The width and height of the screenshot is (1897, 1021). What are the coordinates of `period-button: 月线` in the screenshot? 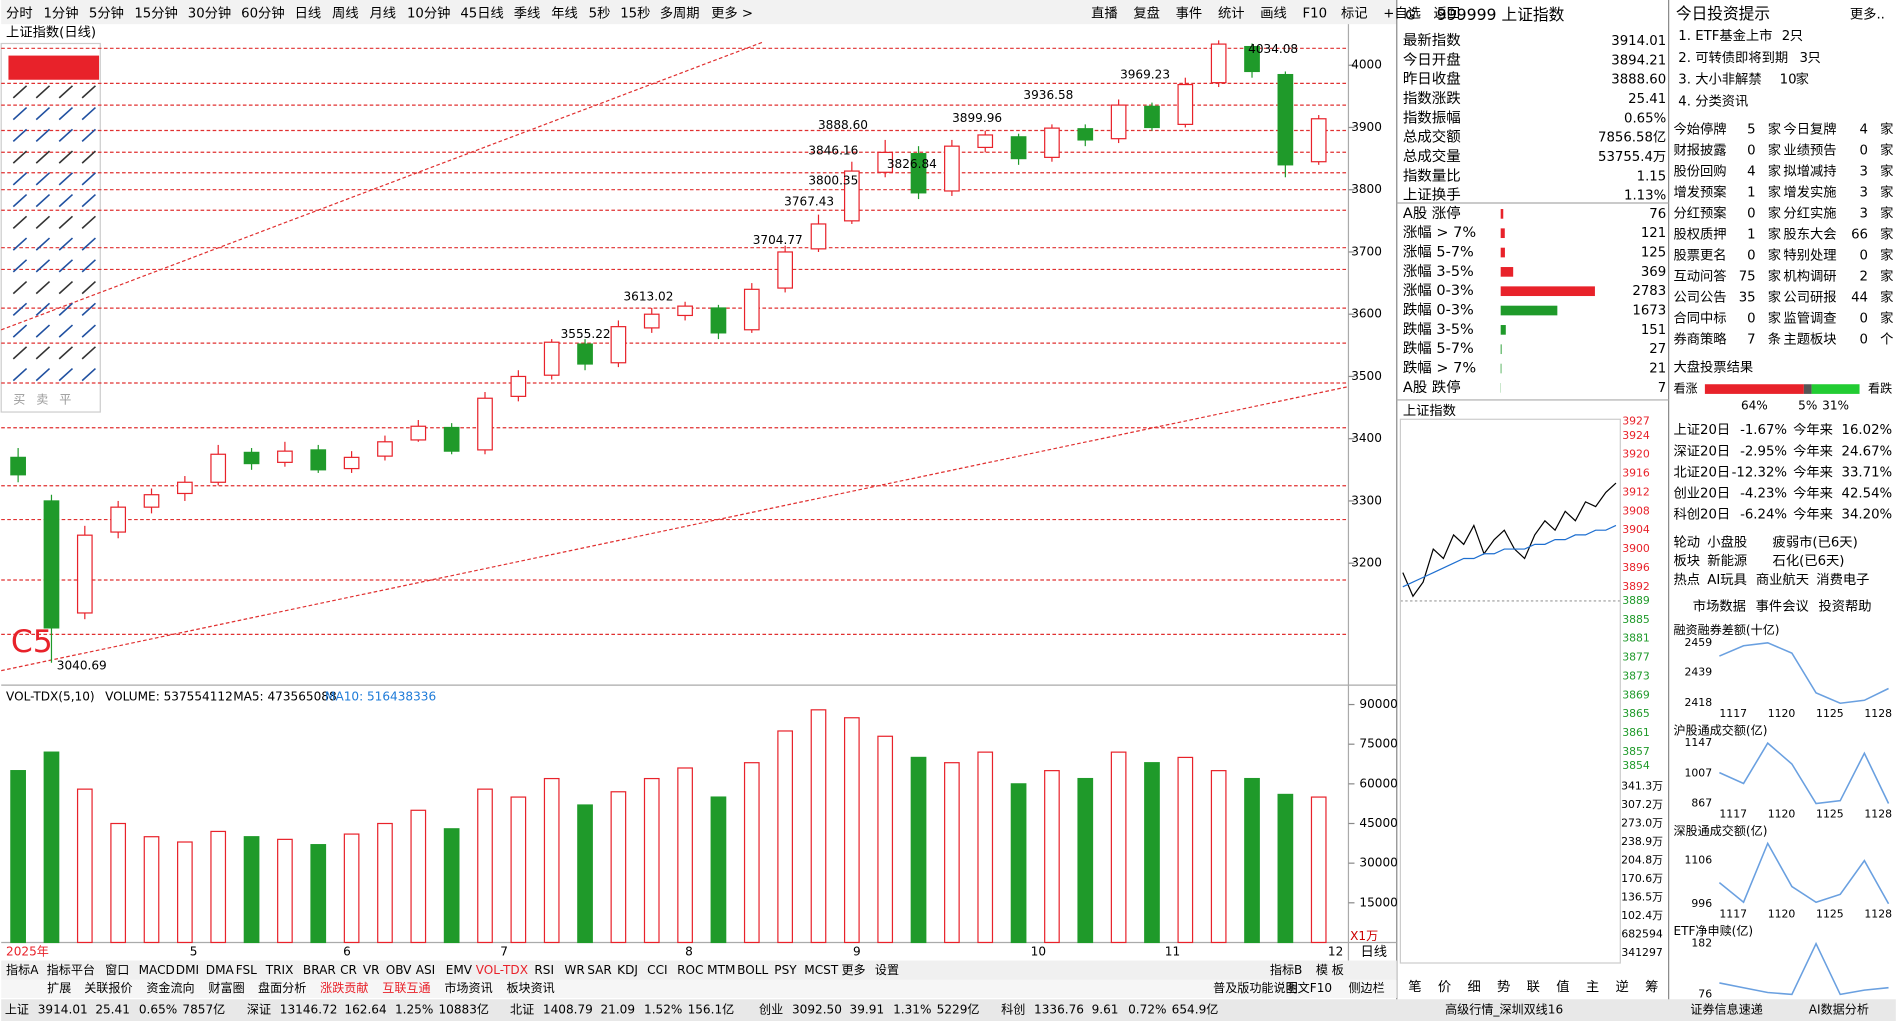 It's located at (382, 13).